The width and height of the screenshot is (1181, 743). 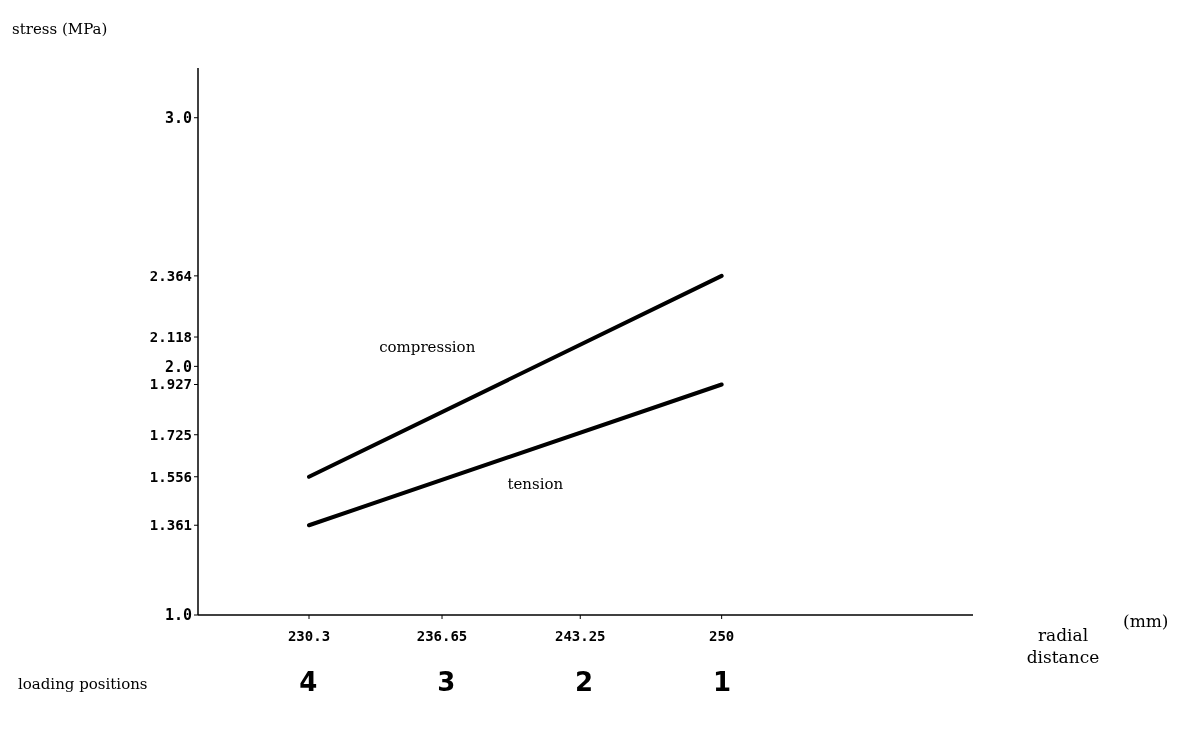 What do you see at coordinates (178, 117) in the screenshot?
I see `y-tick-label: 3.0` at bounding box center [178, 117].